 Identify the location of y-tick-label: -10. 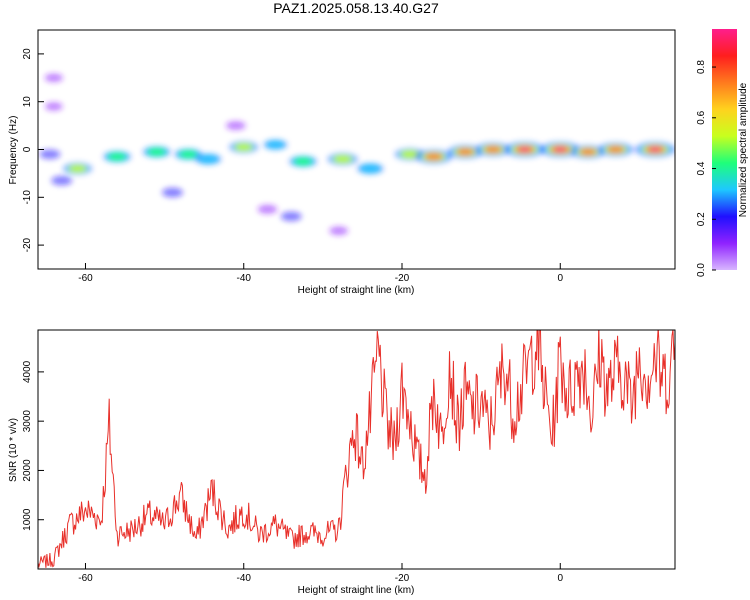
(27, 197).